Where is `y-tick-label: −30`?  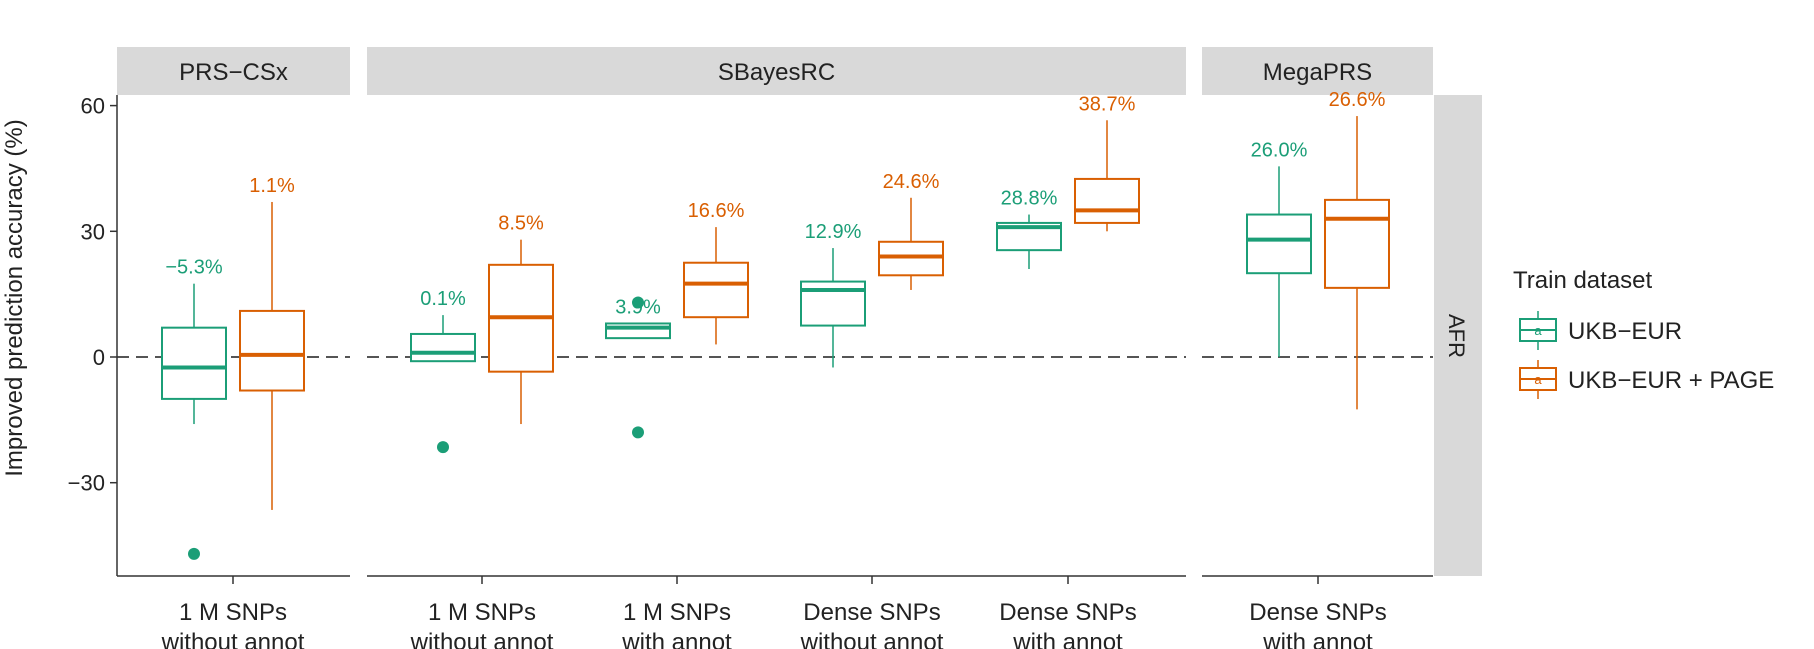 y-tick-label: −30 is located at coordinates (86, 483).